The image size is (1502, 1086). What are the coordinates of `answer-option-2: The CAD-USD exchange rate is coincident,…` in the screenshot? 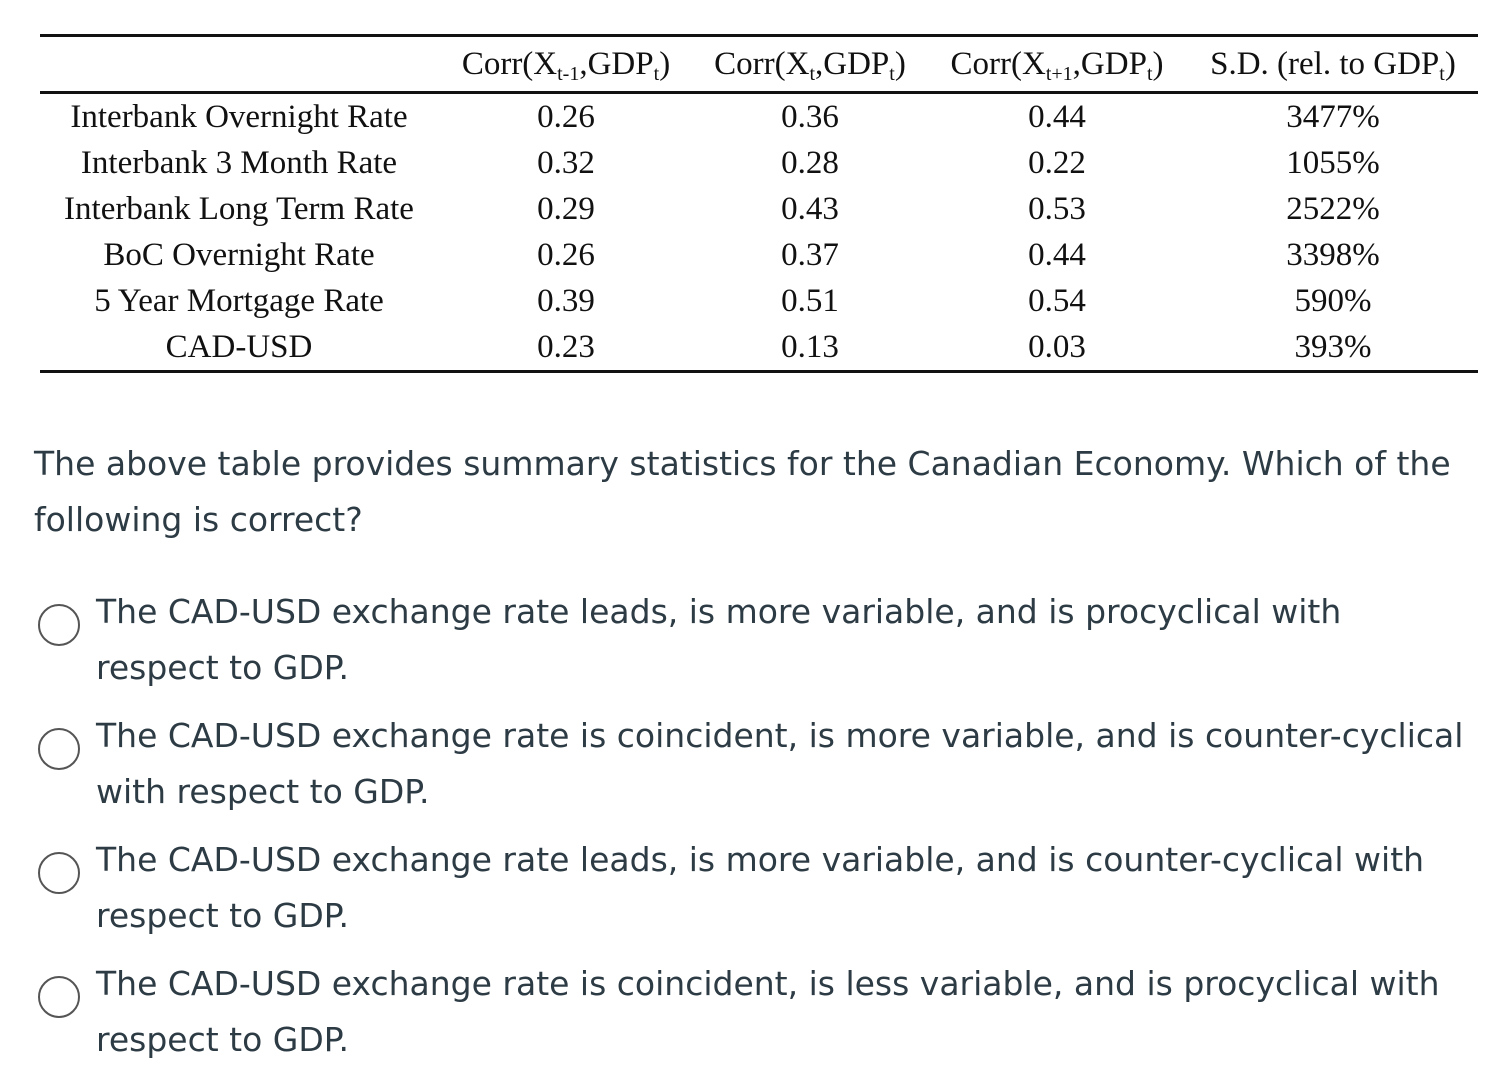 It's located at (758, 764).